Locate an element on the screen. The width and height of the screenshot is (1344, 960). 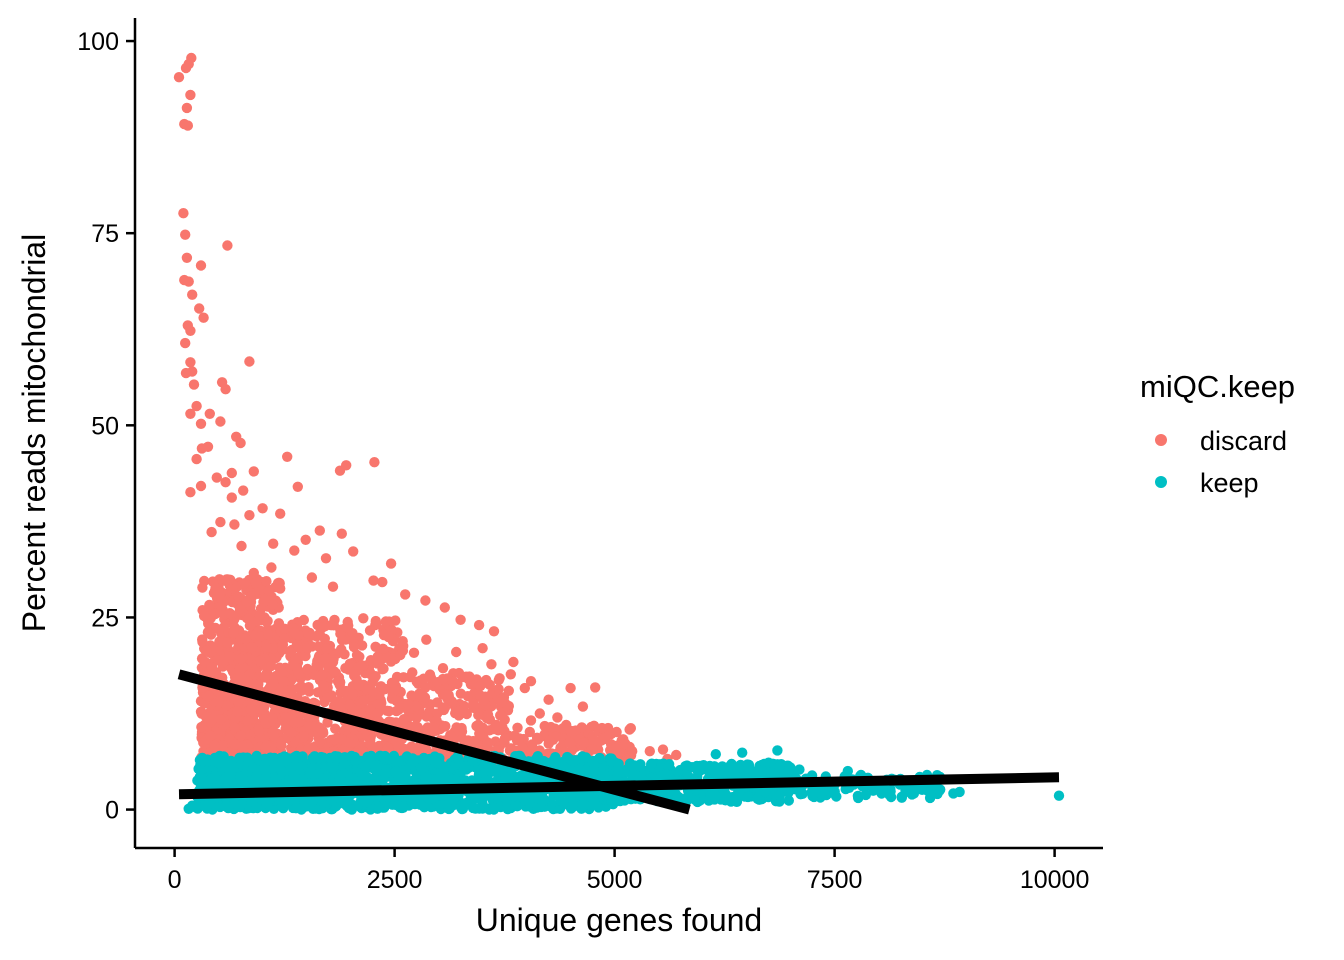
y-tick-label: 100 is located at coordinates (98, 42).